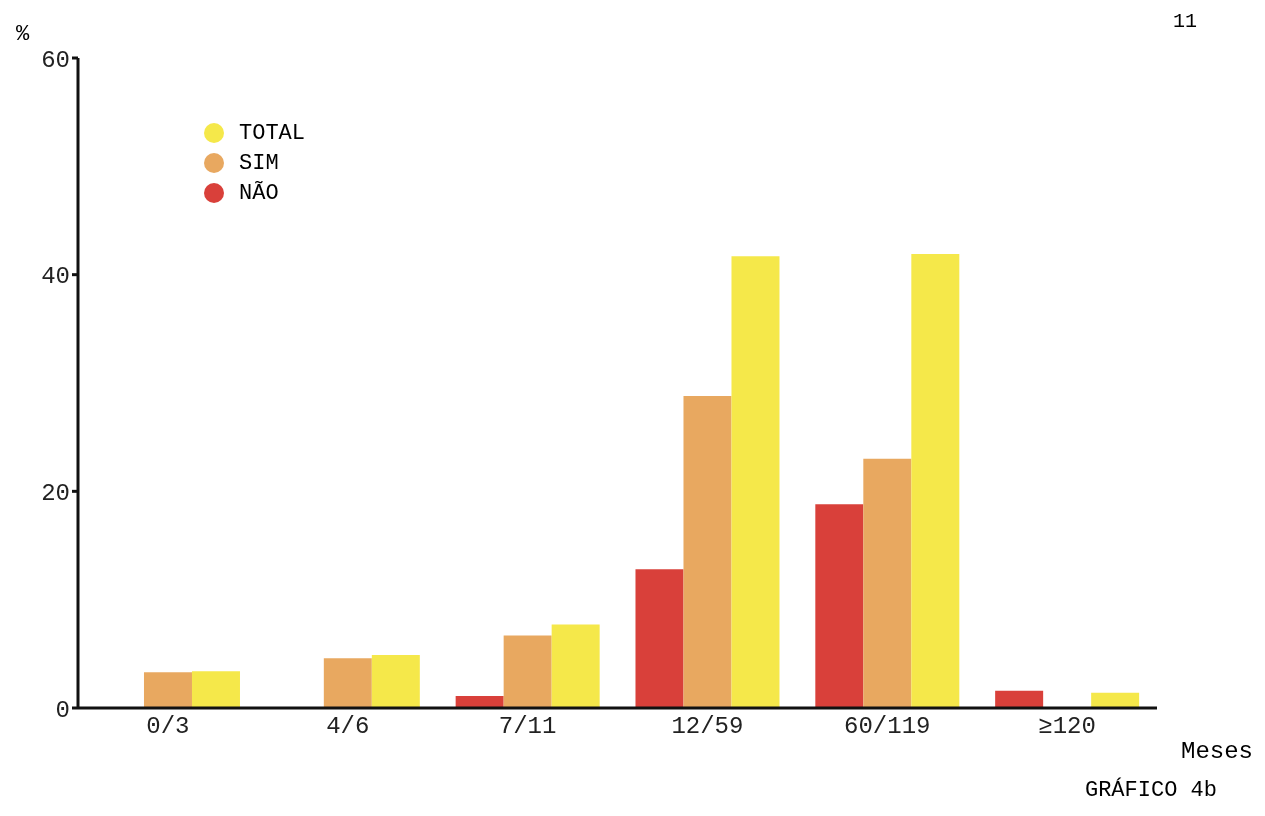  Describe the element at coordinates (707, 727) in the screenshot. I see `x-tick-label: 12/59` at that location.